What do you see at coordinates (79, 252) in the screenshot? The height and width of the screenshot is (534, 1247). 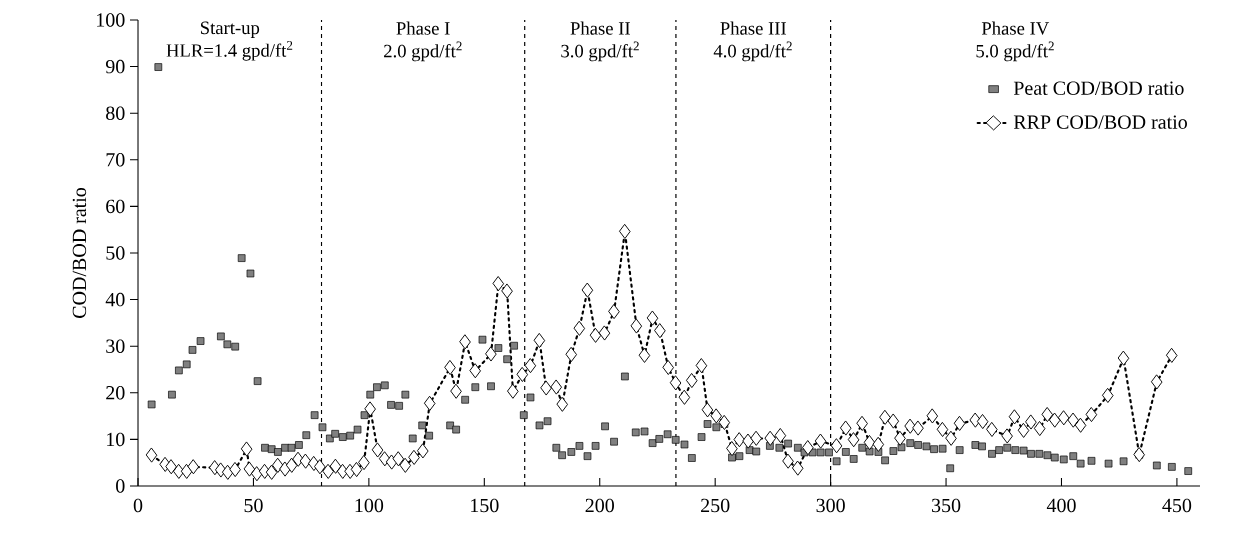 I see `y-axis-title: COD/BOD ratio` at bounding box center [79, 252].